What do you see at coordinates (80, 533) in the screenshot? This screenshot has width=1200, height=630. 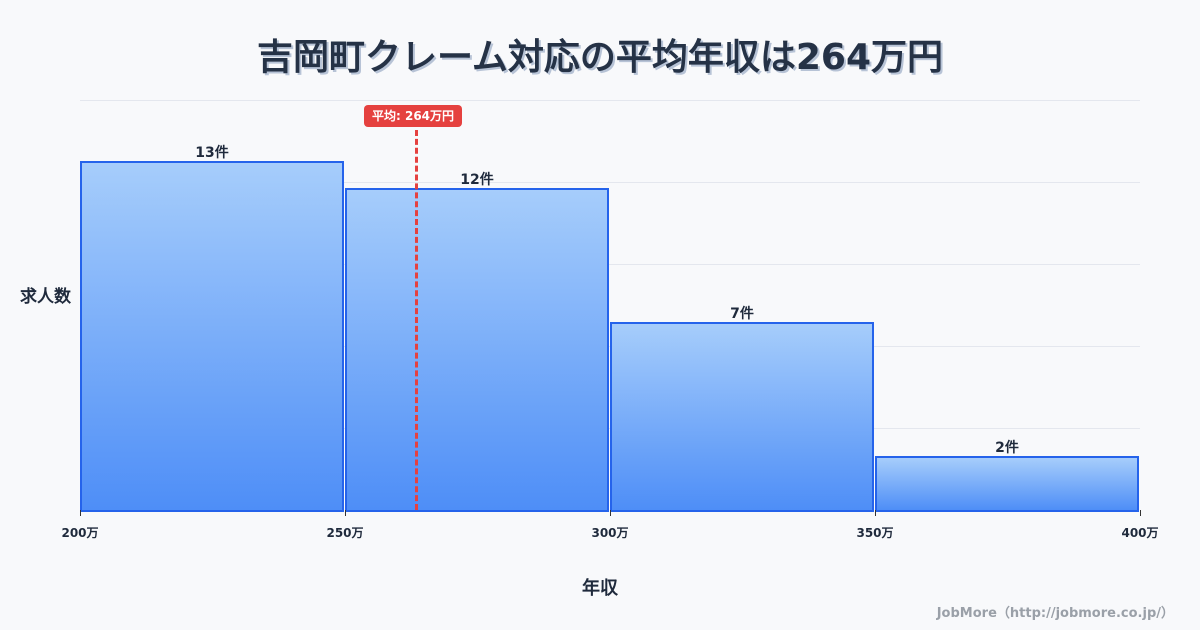 I see `x-tick-label: 200万` at bounding box center [80, 533].